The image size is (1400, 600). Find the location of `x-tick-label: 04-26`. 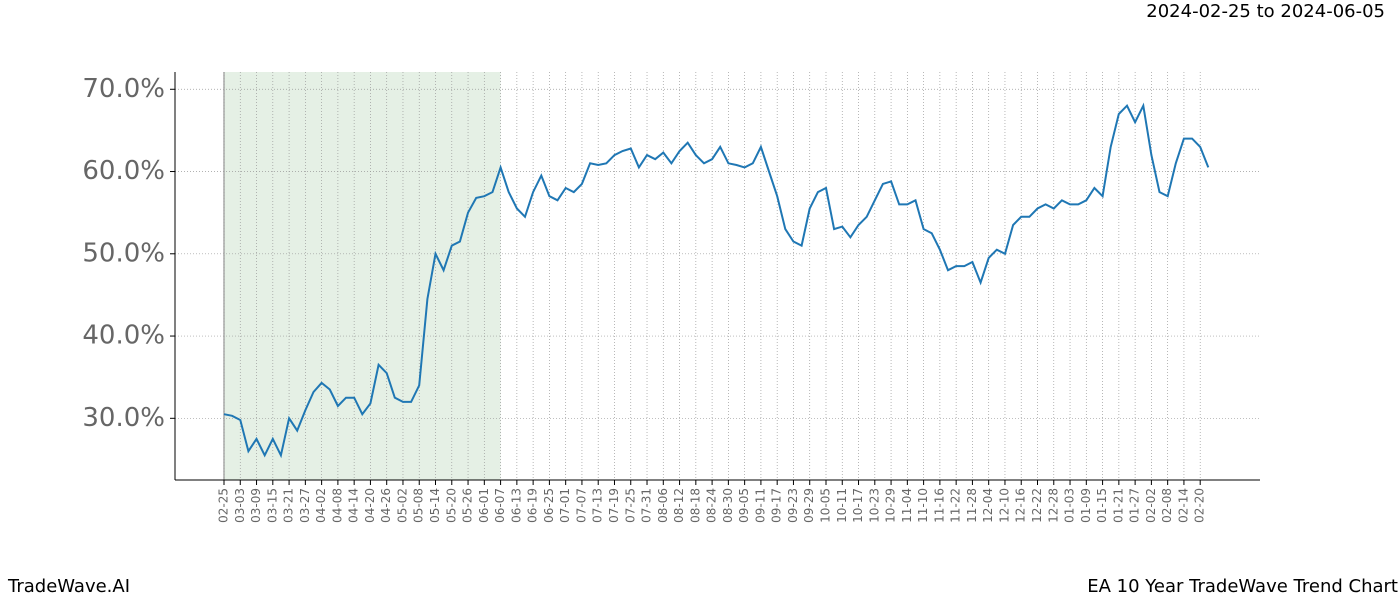

x-tick-label: 04-26 is located at coordinates (386, 505).